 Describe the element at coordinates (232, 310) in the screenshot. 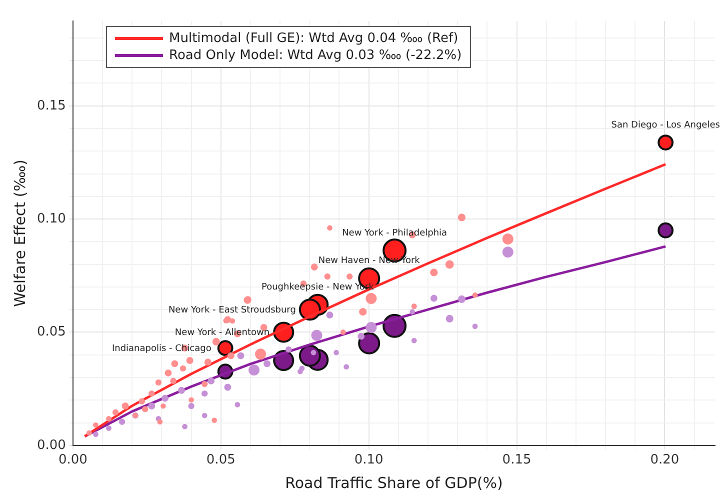

I see `annotation: New York - East Stroudsburg` at that location.